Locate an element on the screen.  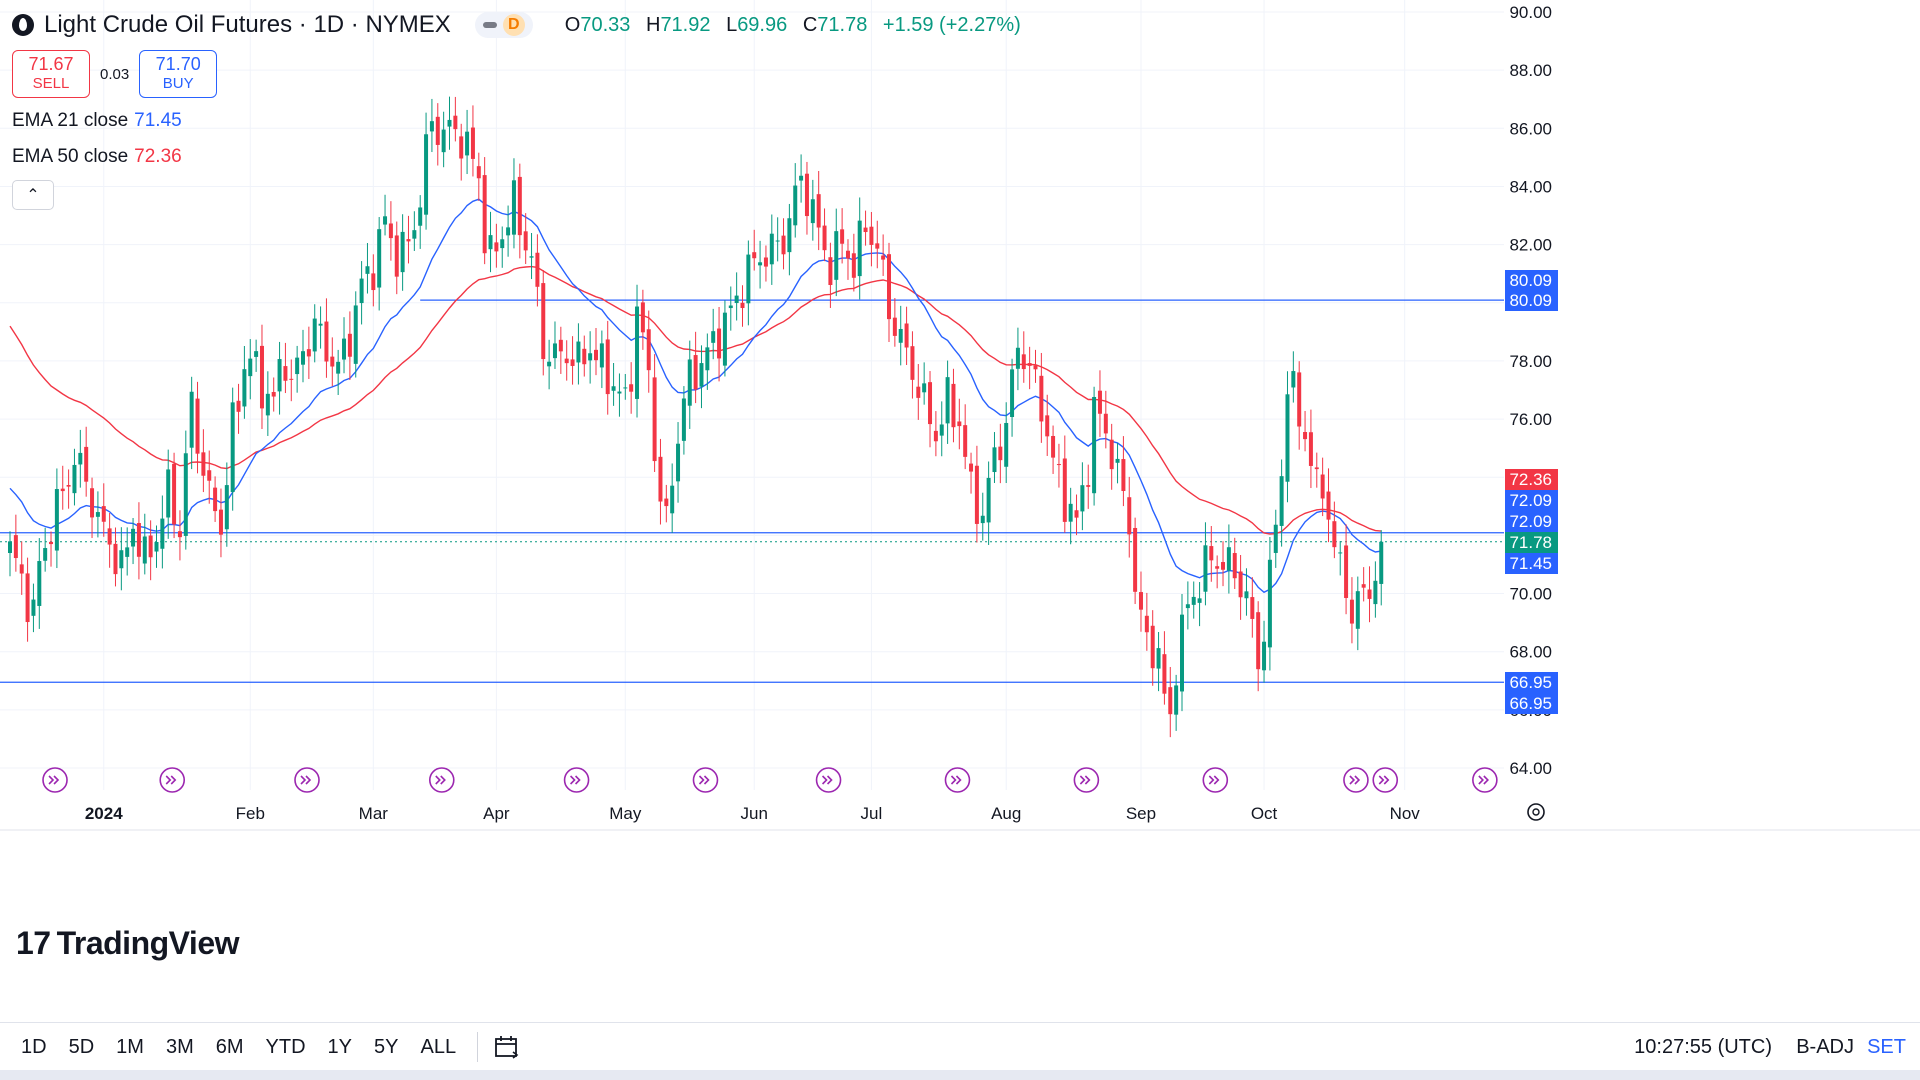
event-markers is located at coordinates (770, 780).